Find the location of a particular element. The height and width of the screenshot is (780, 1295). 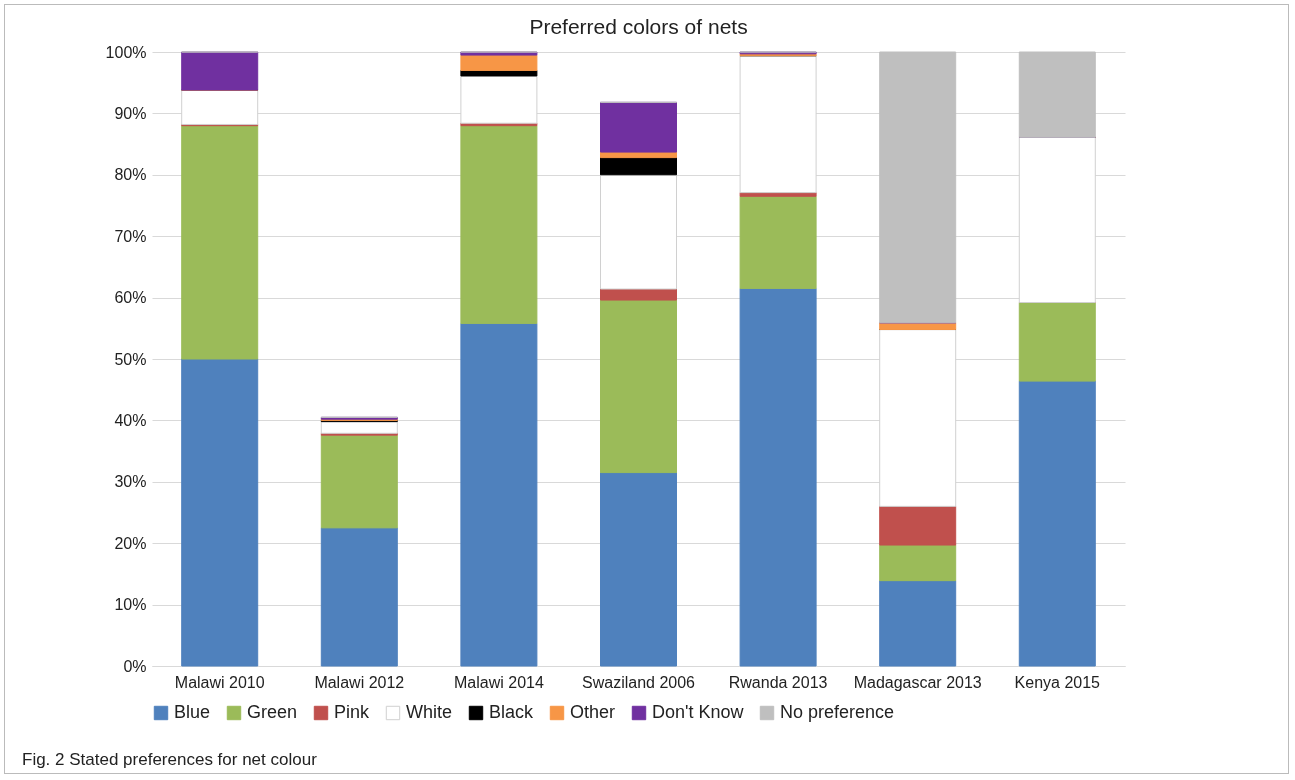

caption: Fig. 2 Stated preferences for net colour is located at coordinates (169, 760).